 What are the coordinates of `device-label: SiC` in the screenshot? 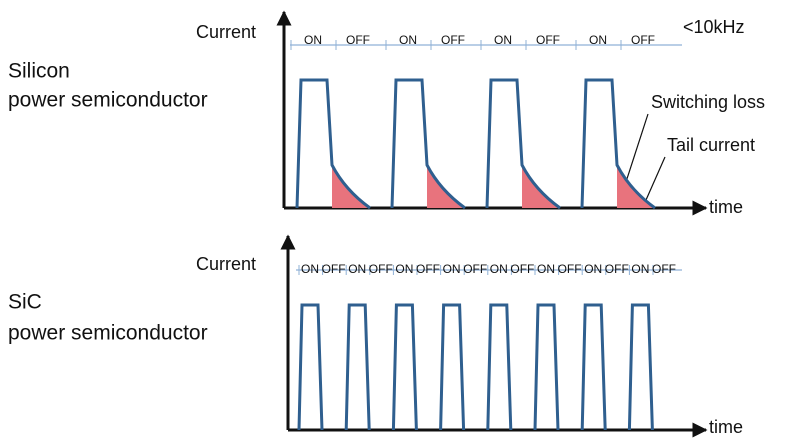 It's located at (25, 302).